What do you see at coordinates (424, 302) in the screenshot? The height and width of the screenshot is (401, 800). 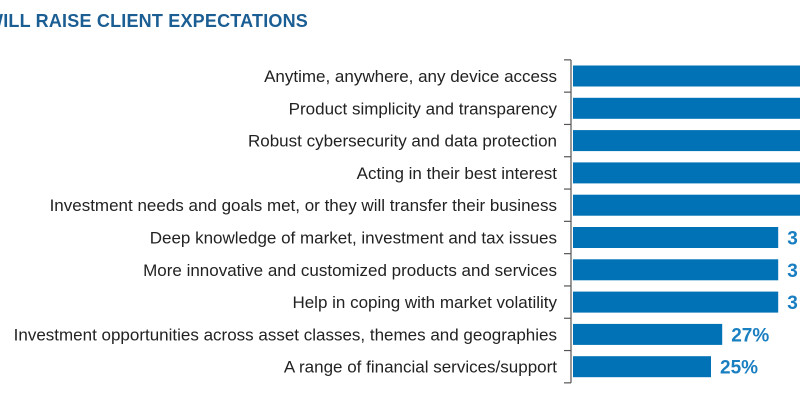 I see `category-label: Help in coping with market volatility` at bounding box center [424, 302].